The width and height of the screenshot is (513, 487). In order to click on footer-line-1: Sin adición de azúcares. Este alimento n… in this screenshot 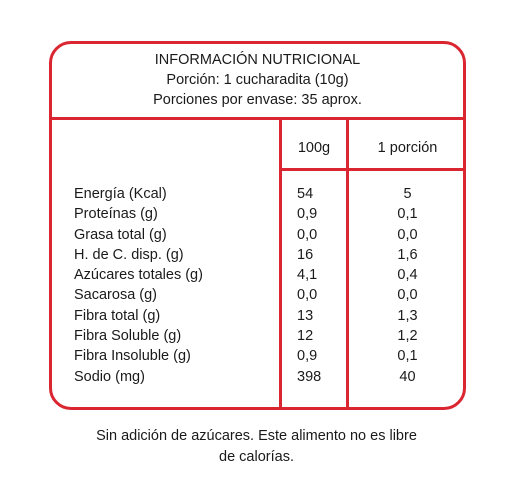, I will do `click(256, 436)`.